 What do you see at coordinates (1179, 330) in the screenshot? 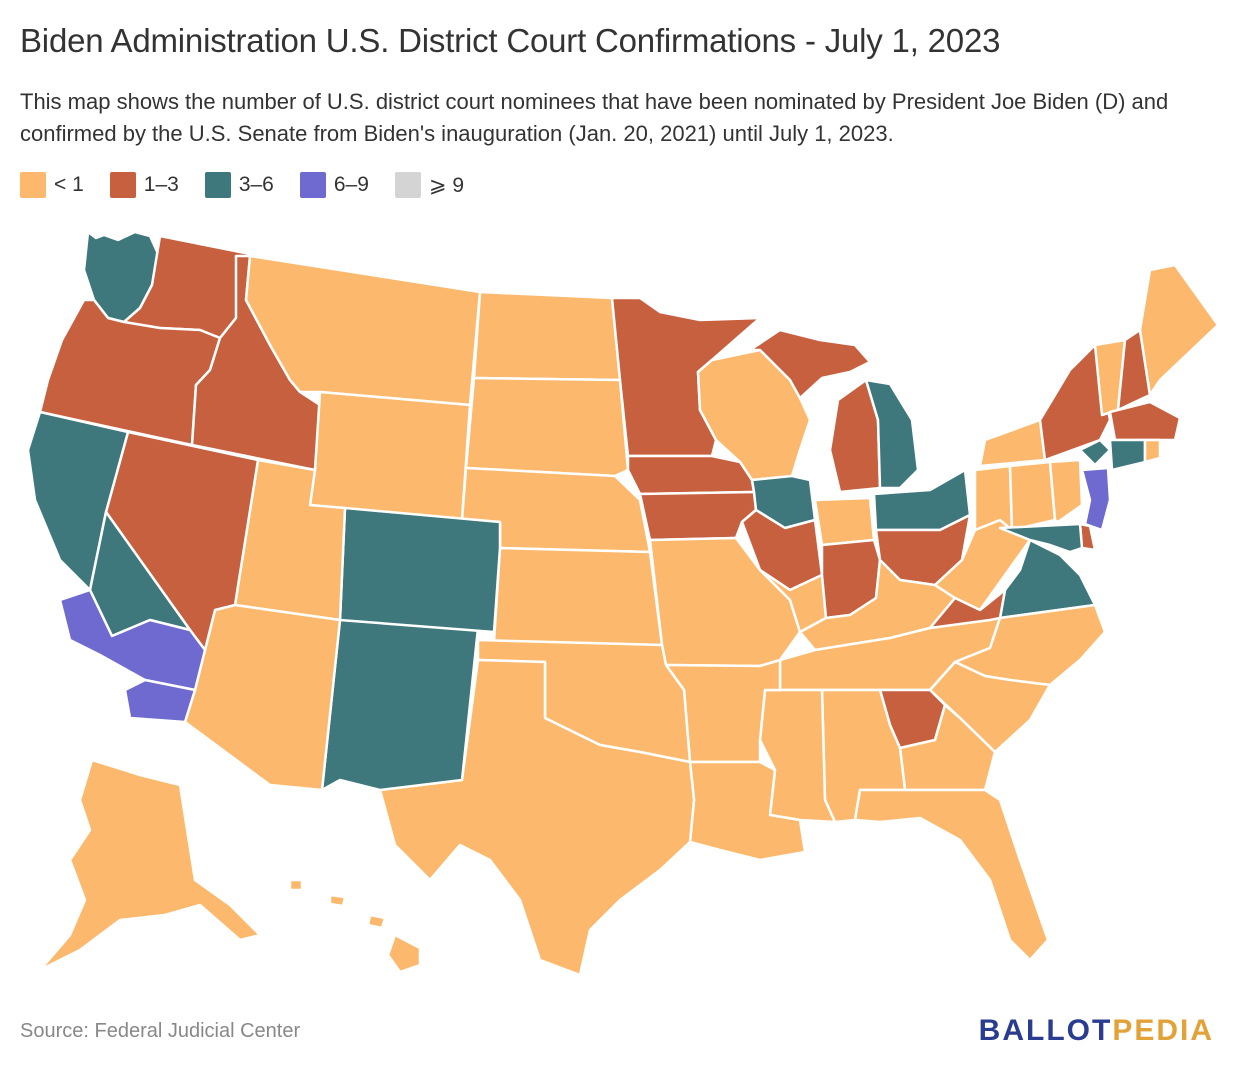
I see `district-me` at bounding box center [1179, 330].